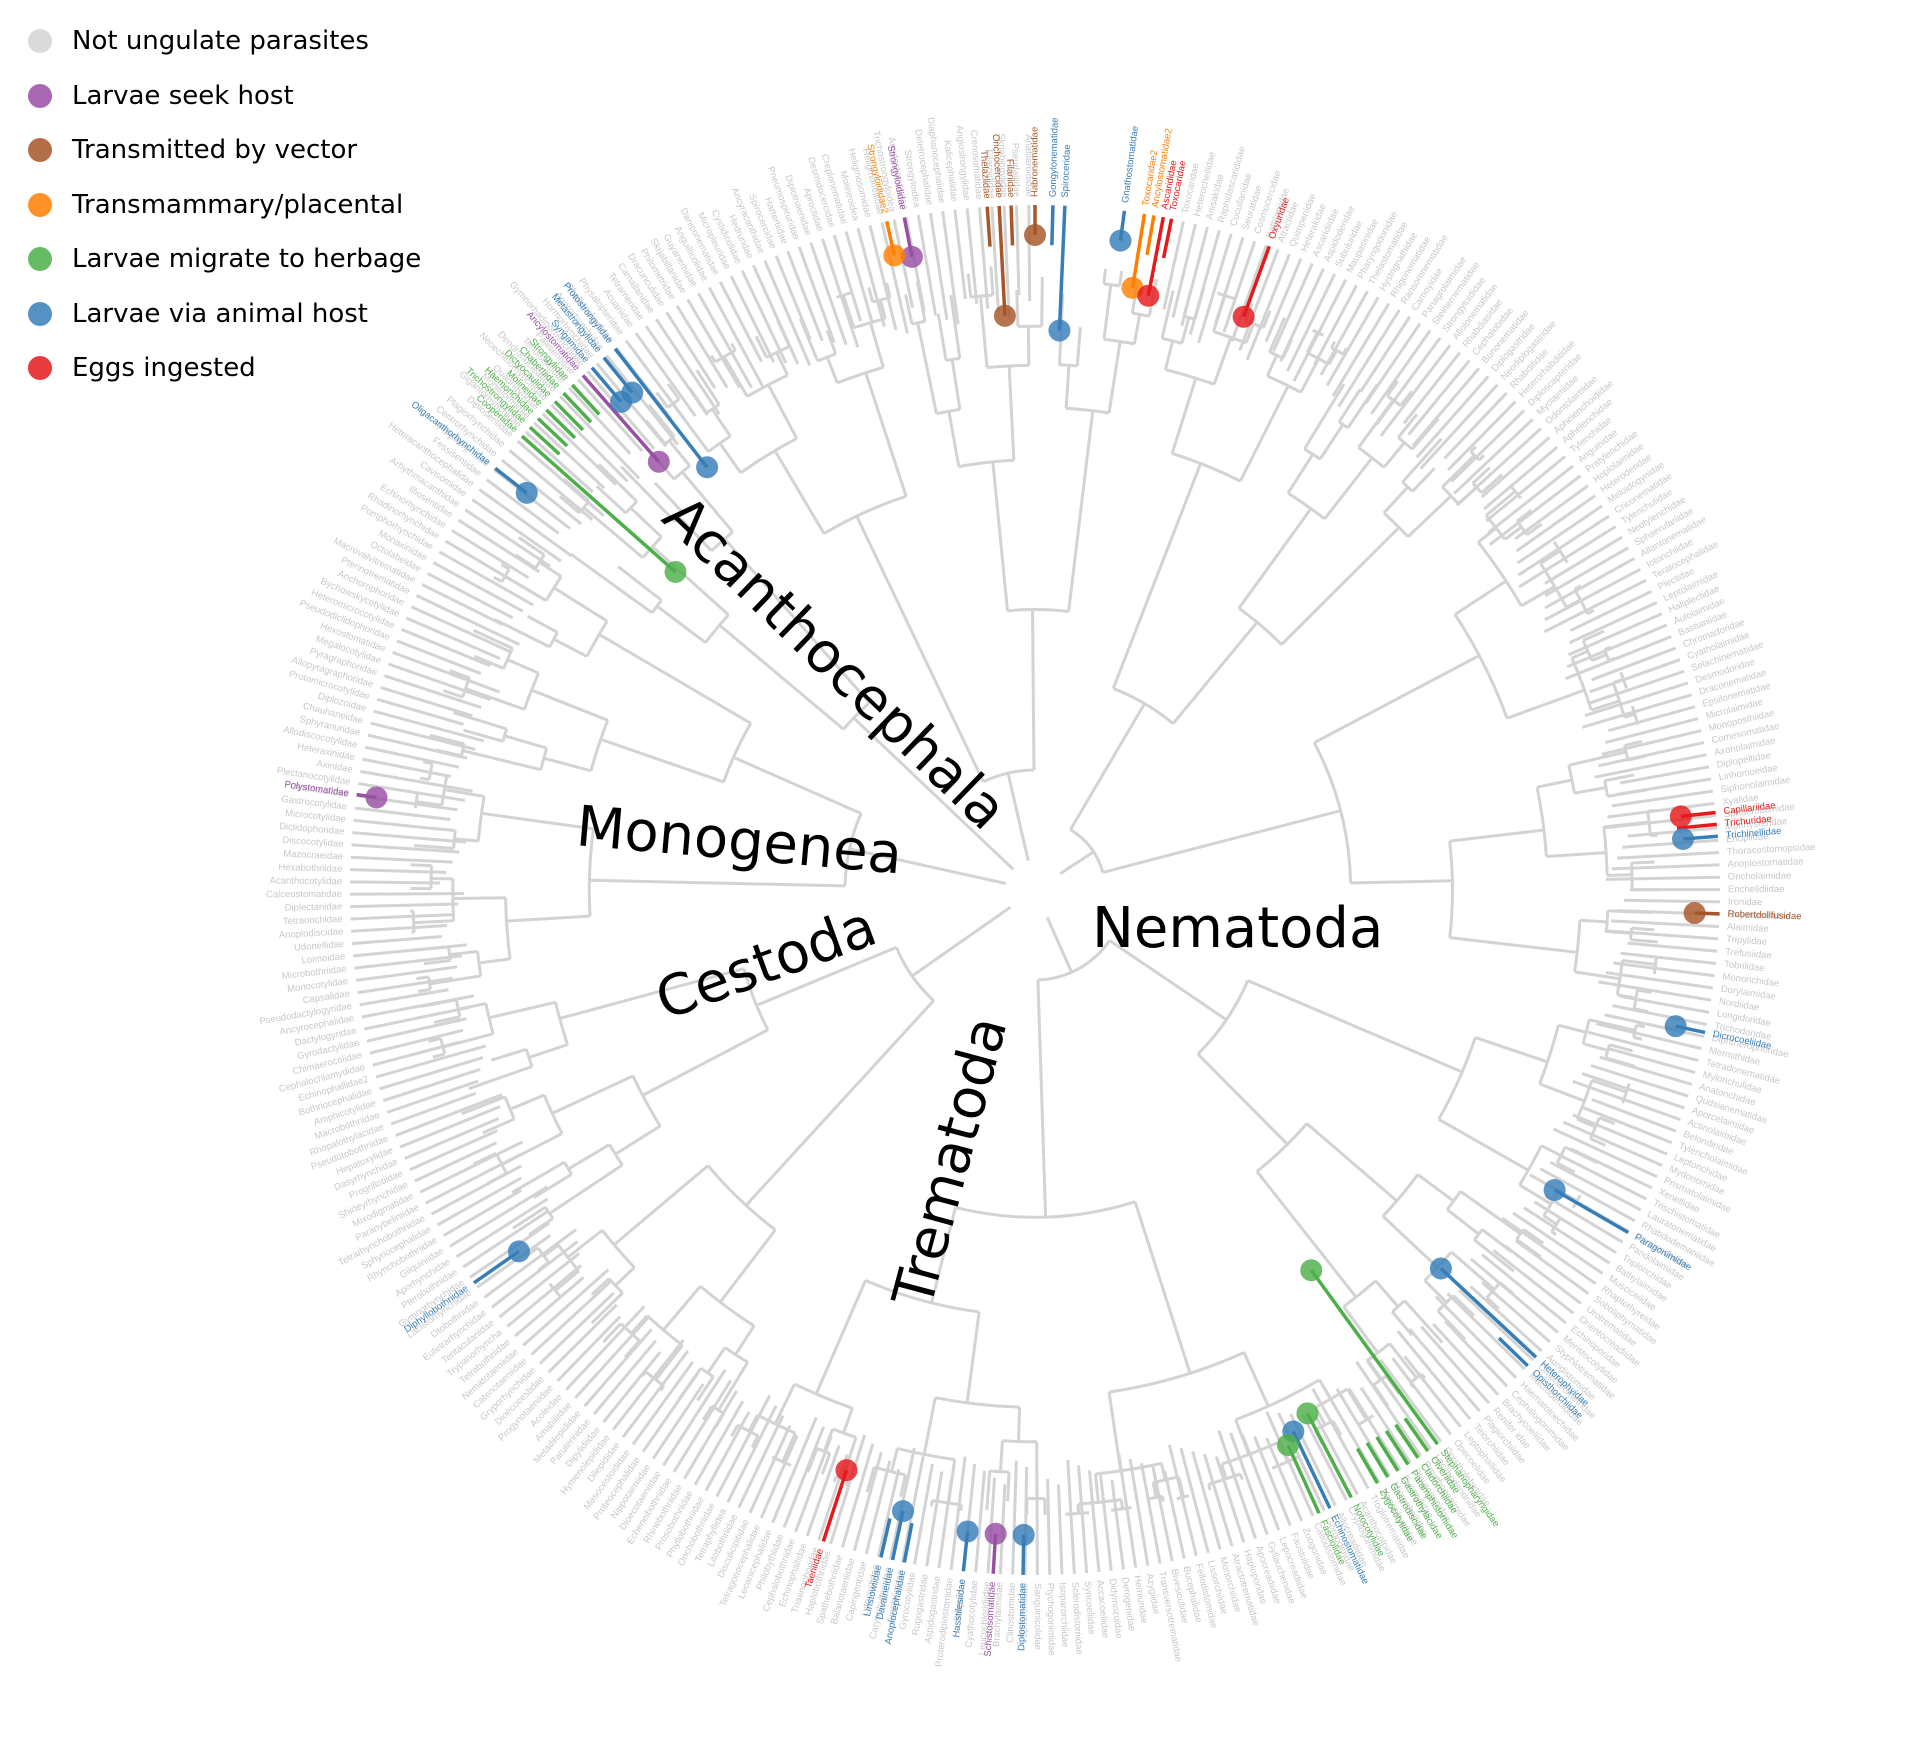 The height and width of the screenshot is (1757, 1912). Describe the element at coordinates (985, 1618) in the screenshot. I see `leaf-label: Leucochloridiidae` at that location.